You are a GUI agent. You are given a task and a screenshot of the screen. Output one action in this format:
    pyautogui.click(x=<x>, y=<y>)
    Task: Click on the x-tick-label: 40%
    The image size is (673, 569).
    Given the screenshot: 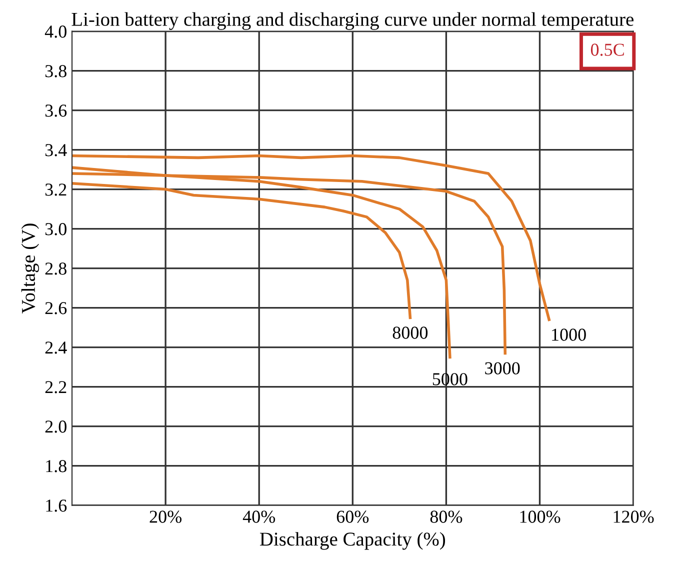 What is the action you would take?
    pyautogui.click(x=259, y=516)
    